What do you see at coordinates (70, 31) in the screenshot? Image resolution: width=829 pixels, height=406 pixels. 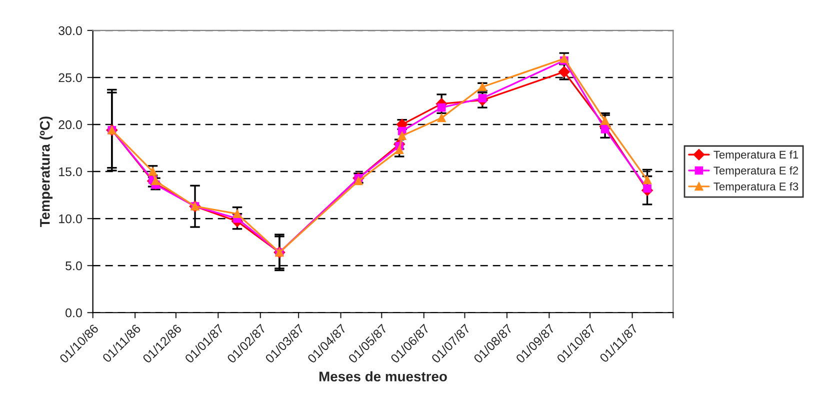 I see `y-tick-label: 30.0` at bounding box center [70, 31].